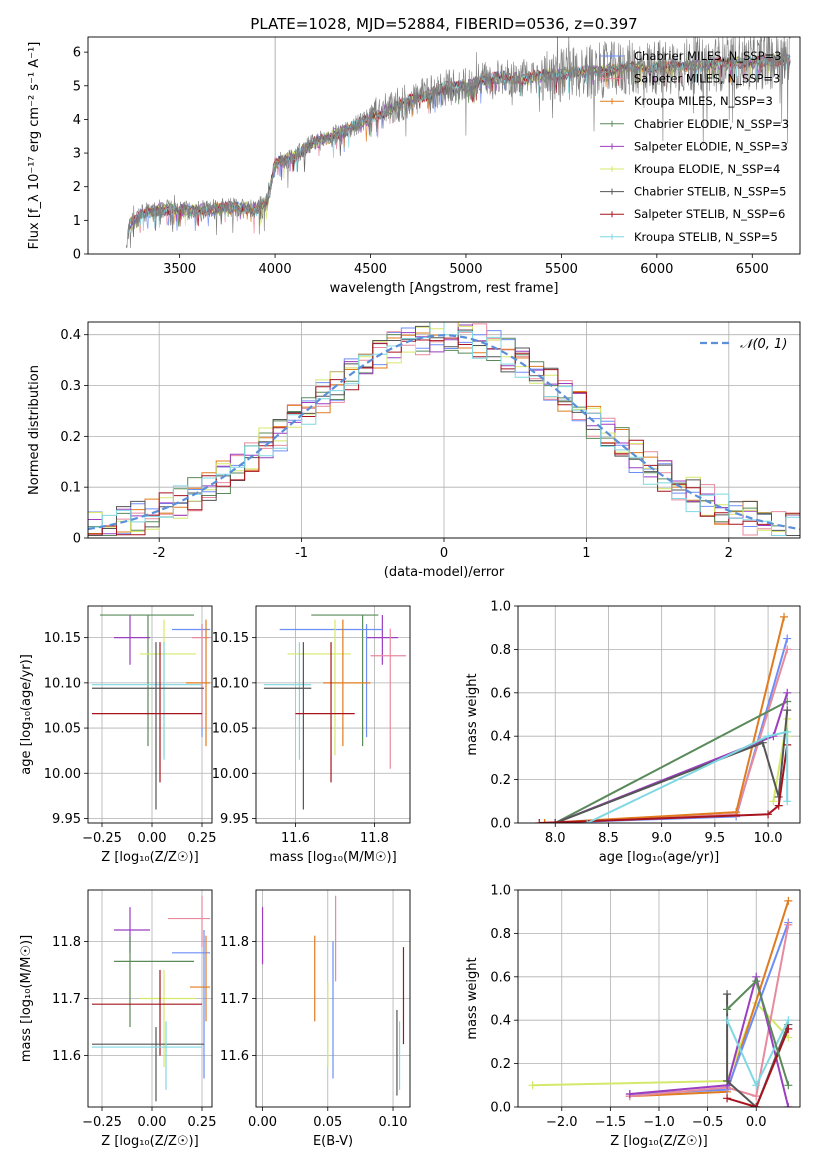 The width and height of the screenshot is (819, 1170). What do you see at coordinates (393, 1122) in the screenshot?
I see `x-tick-label: 0.10` at bounding box center [393, 1122].